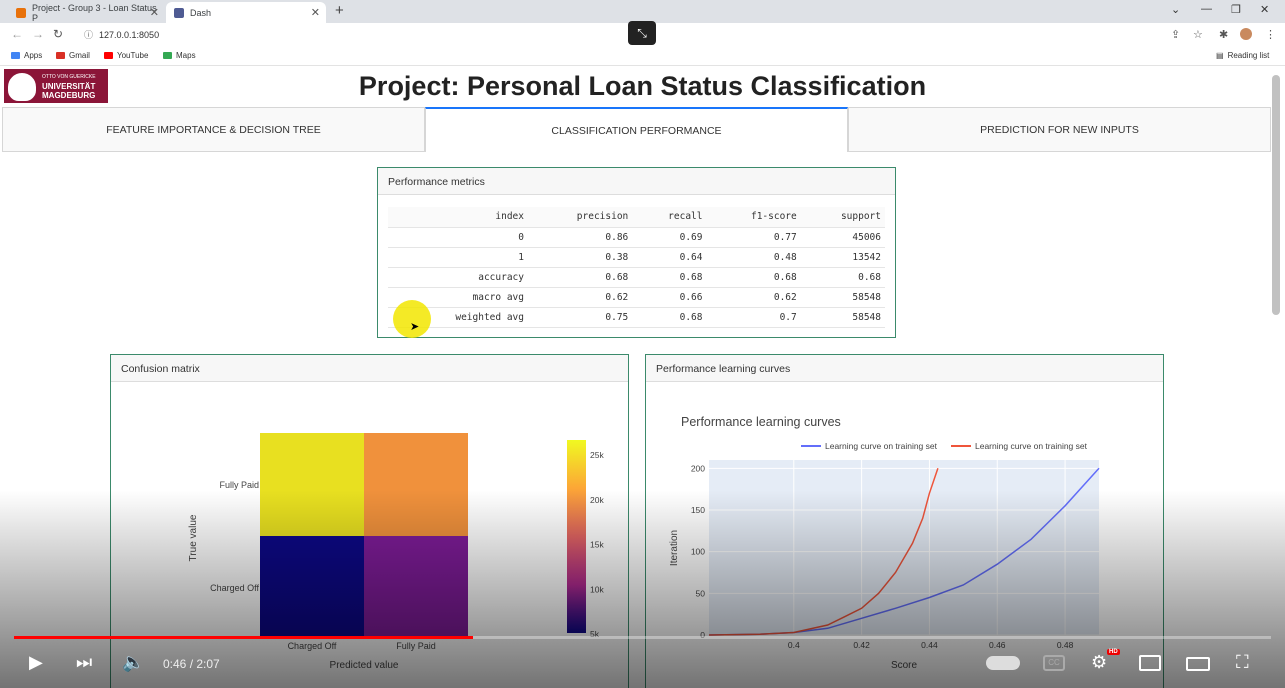 This screenshot has height=688, width=1285. What do you see at coordinates (1099, 662) in the screenshot?
I see `settings-gear-icon: ⚙` at bounding box center [1099, 662].